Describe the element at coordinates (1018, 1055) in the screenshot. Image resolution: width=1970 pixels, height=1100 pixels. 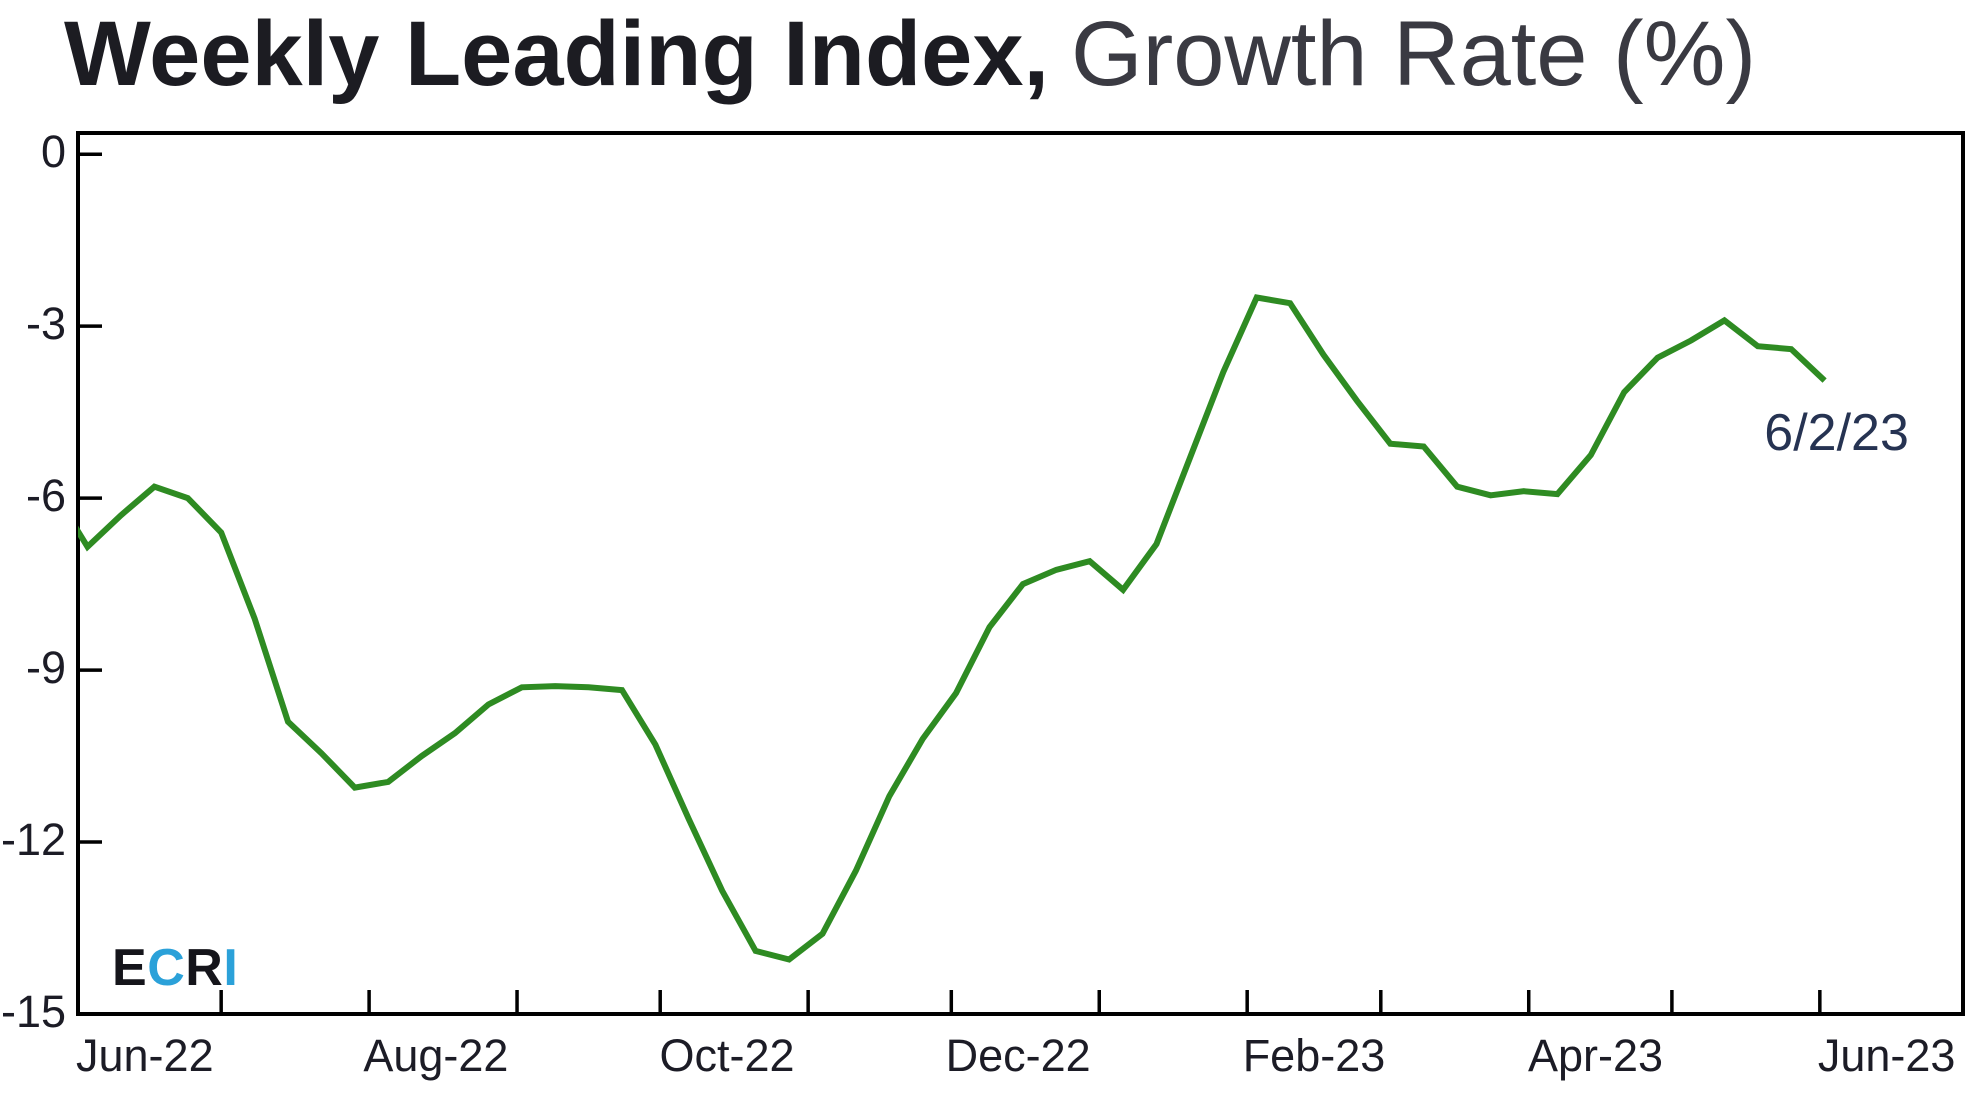
I see `x-tick-label: Dec-22` at that location.